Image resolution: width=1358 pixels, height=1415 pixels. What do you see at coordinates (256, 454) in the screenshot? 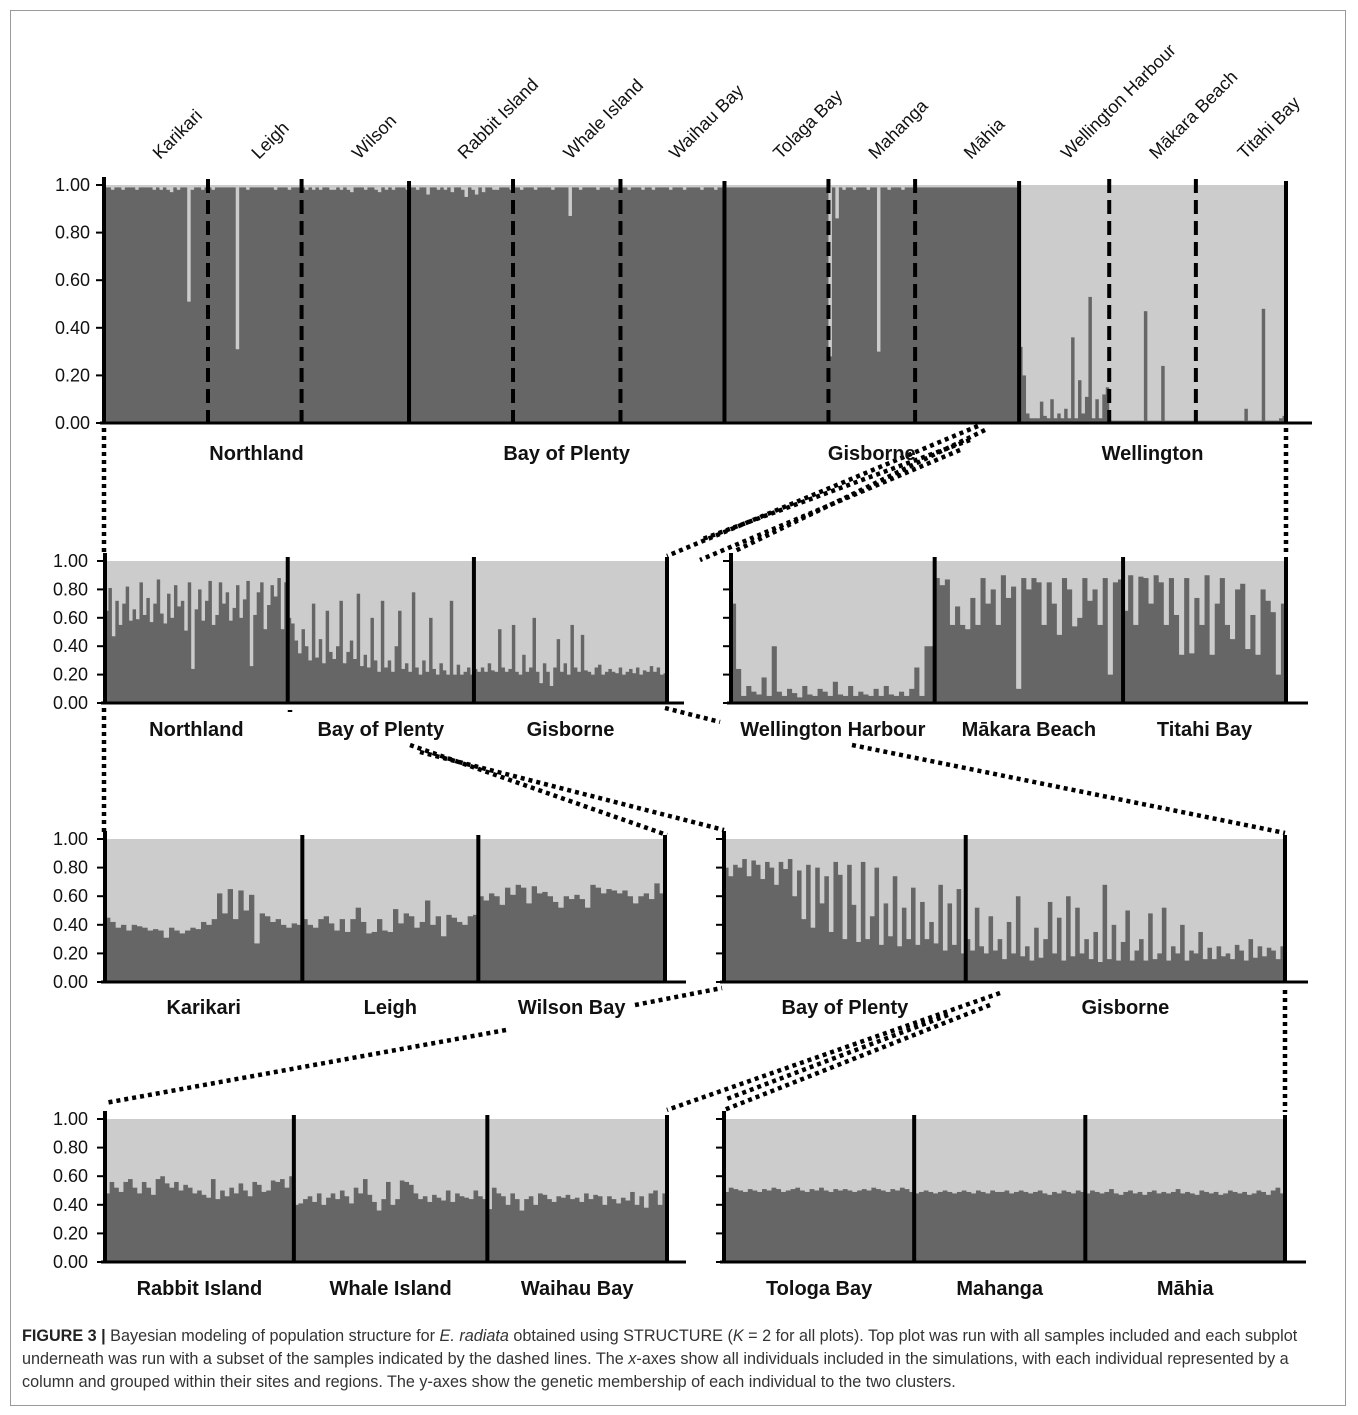
I see `top-panel-region-label: Northland` at bounding box center [256, 454].